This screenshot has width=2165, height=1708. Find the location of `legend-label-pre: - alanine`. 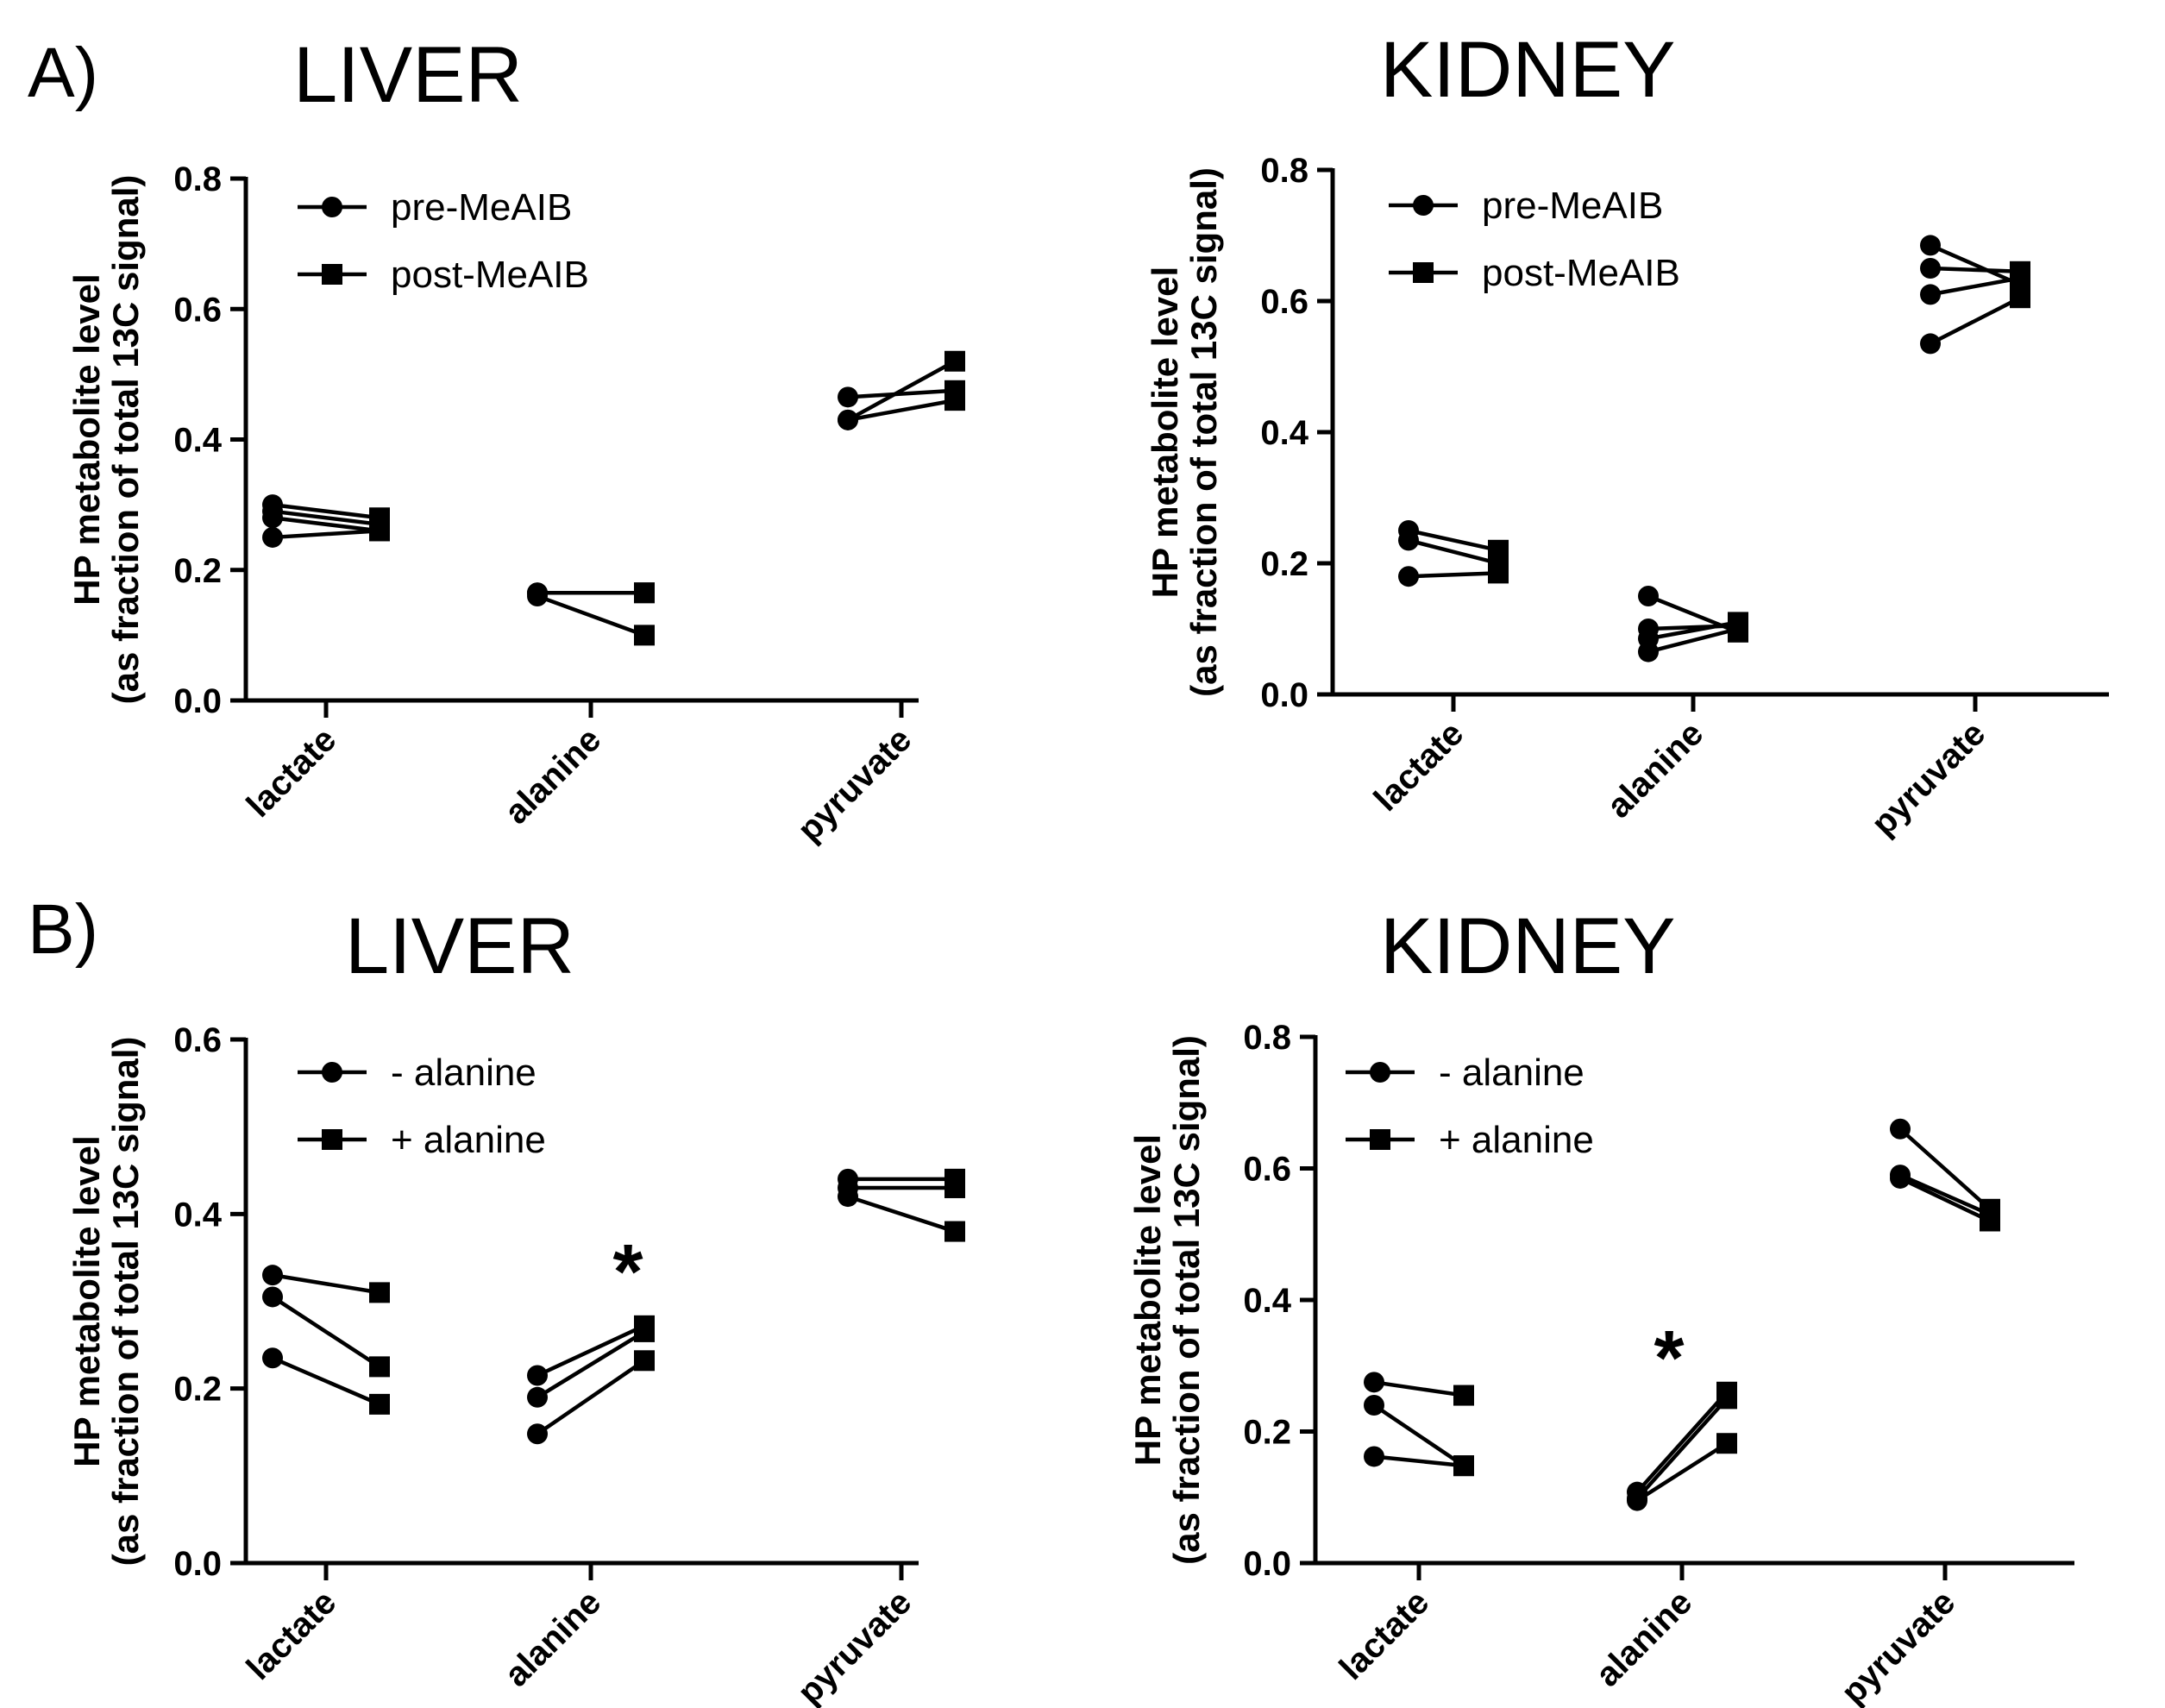

legend-label-pre: - alanine is located at coordinates (1512, 1073).